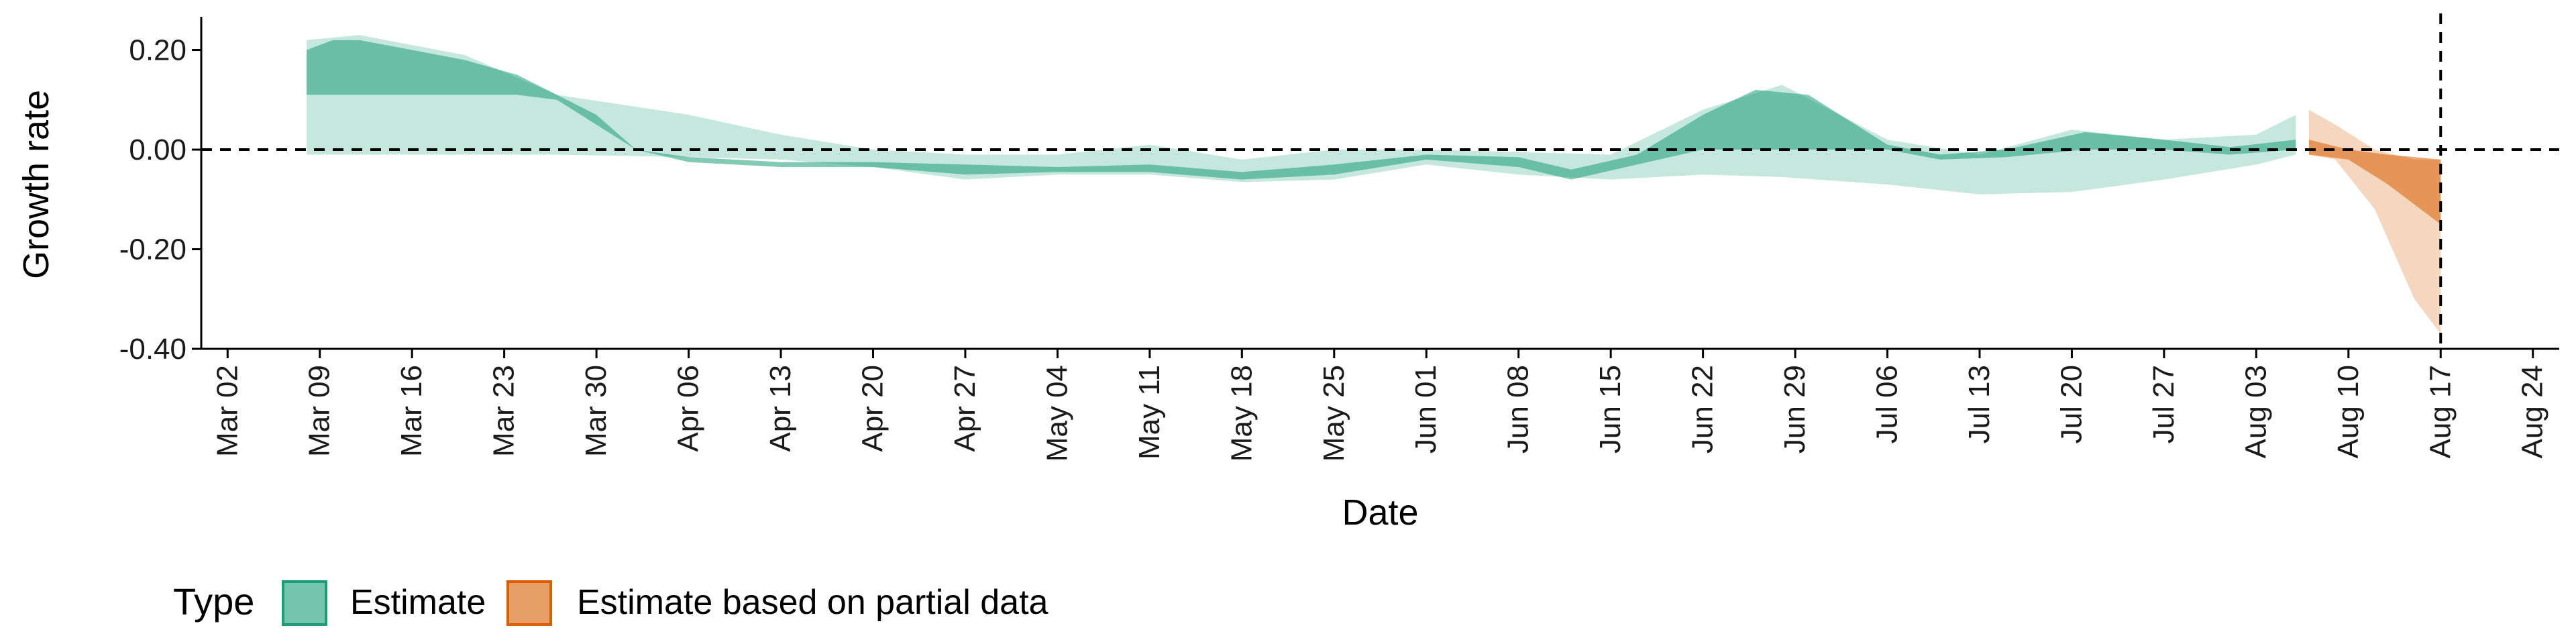 The image size is (2576, 644). What do you see at coordinates (1056, 413) in the screenshot?
I see `x-tick-label: May 04` at bounding box center [1056, 413].